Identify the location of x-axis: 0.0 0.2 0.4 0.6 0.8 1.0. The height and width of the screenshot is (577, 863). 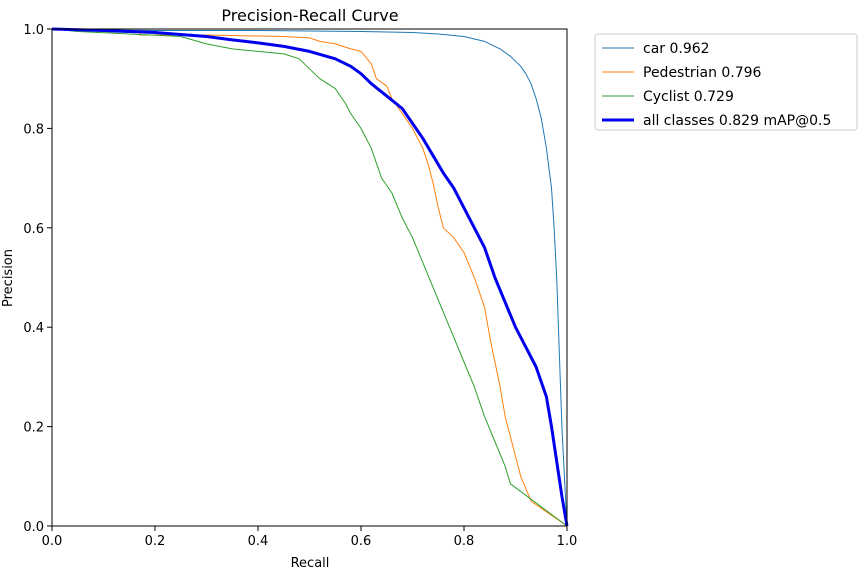
(310, 537).